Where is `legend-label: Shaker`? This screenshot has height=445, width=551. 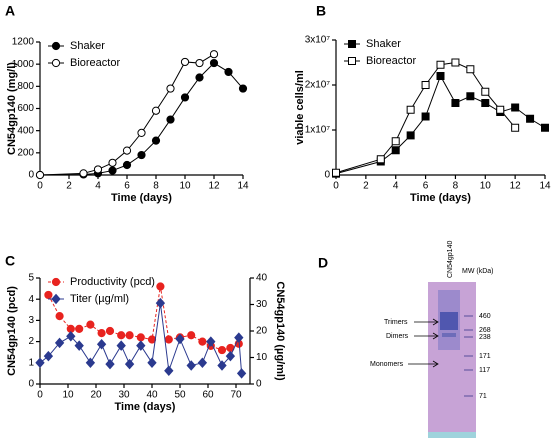
legend-label: Shaker is located at coordinates (87, 46).